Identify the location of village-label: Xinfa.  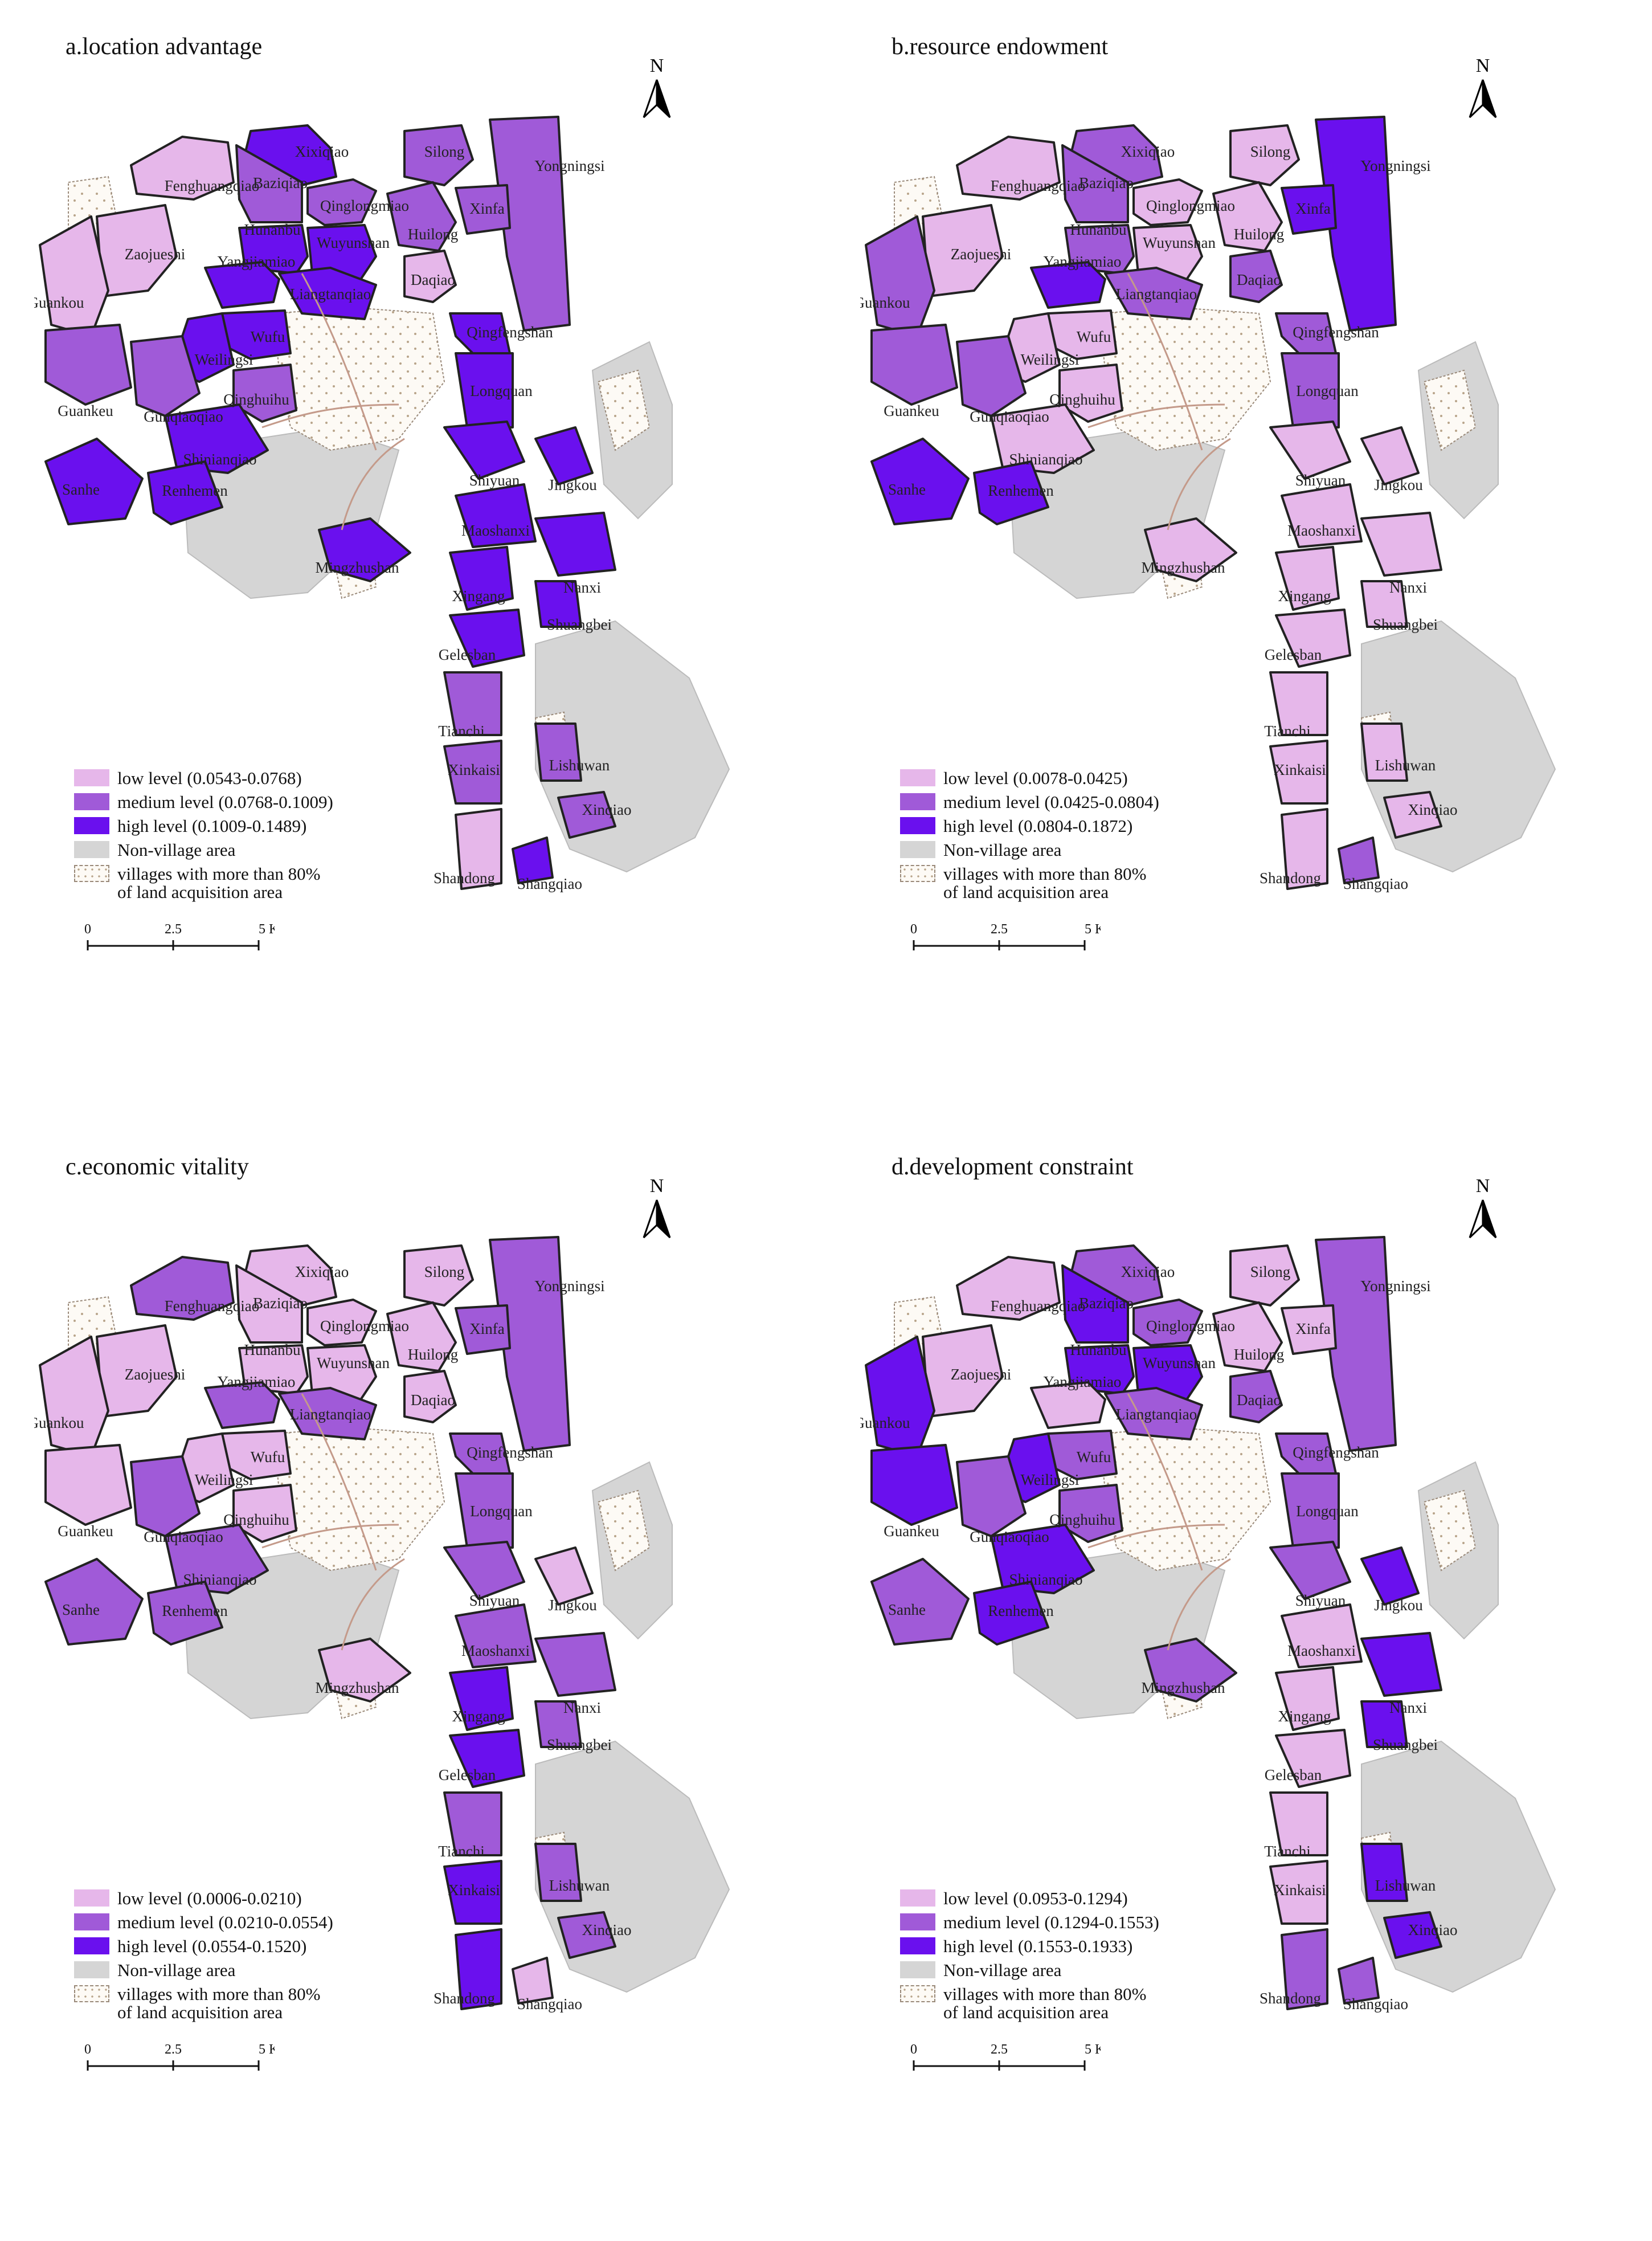
(486, 1329).